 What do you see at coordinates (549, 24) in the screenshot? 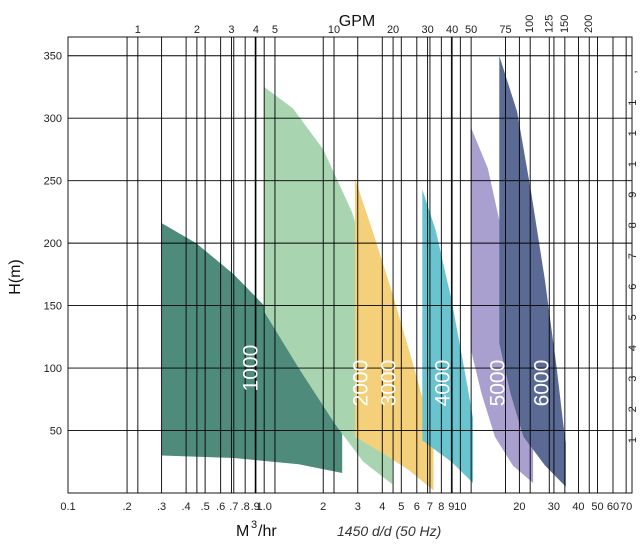
I see `top-tick-label: 125` at bounding box center [549, 24].